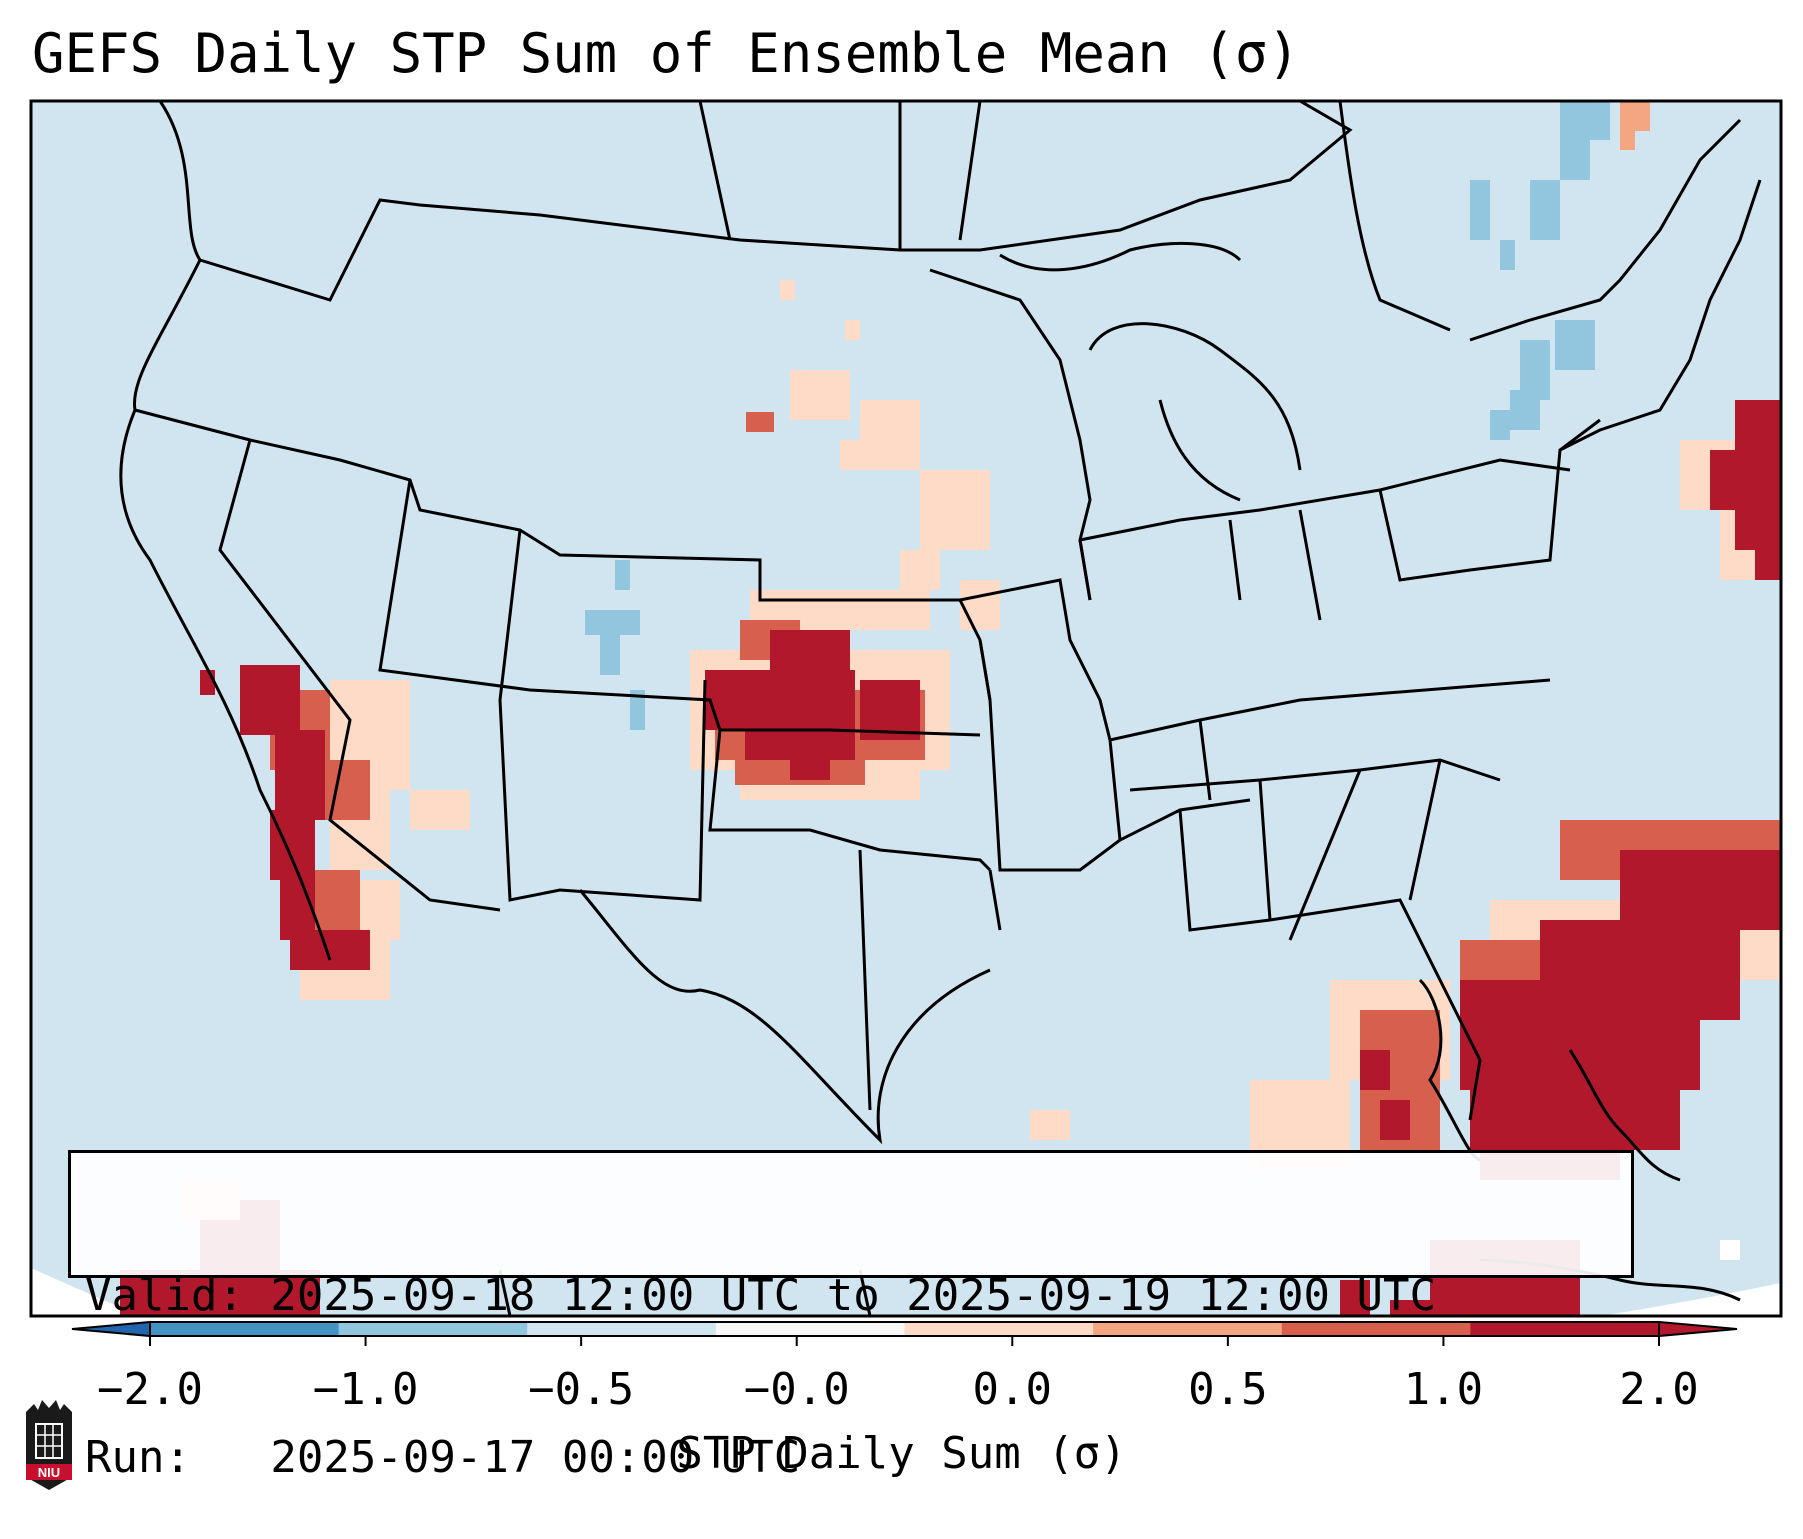 The height and width of the screenshot is (1539, 1803). What do you see at coordinates (385, 840) in the screenshot?
I see `california-central-valley` at bounding box center [385, 840].